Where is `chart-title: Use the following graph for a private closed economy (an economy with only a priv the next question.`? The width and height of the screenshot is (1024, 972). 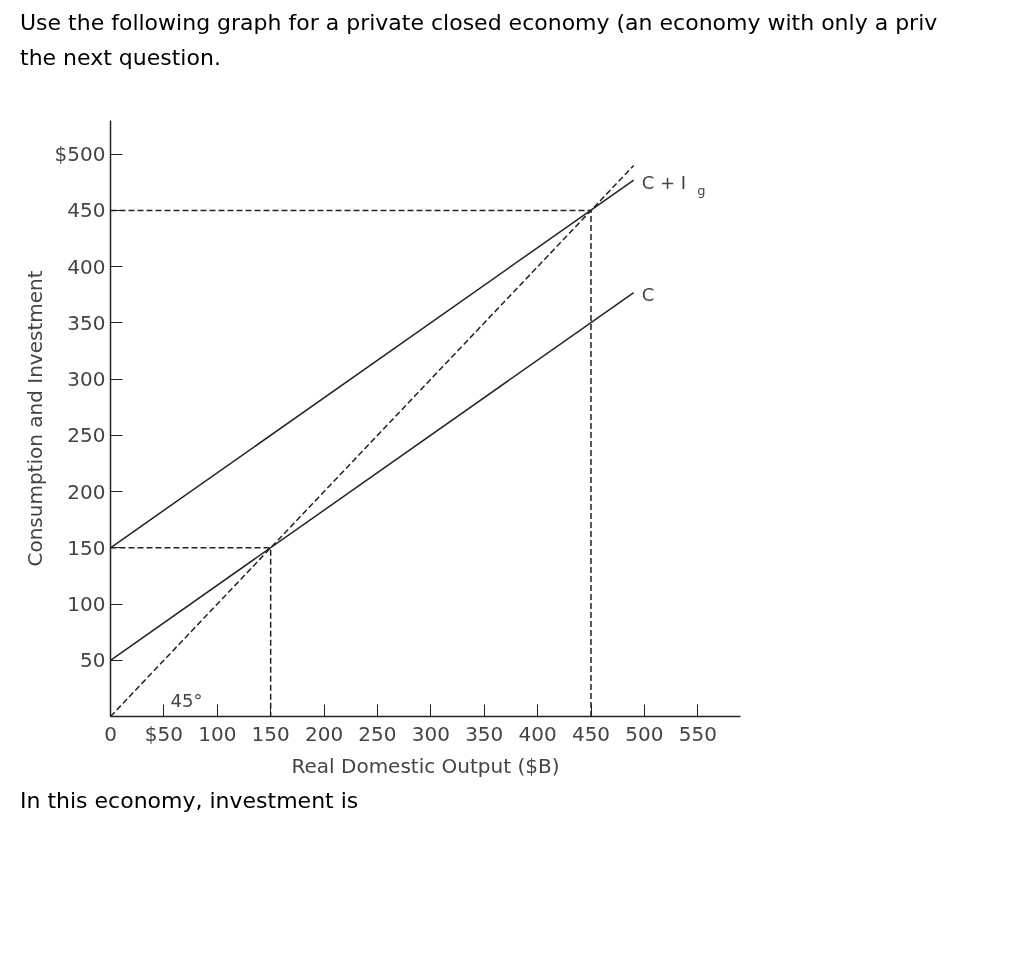
chart-title: Use the following graph for a private closed economy (an economy with only a priv the next question. is located at coordinates (479, 41).